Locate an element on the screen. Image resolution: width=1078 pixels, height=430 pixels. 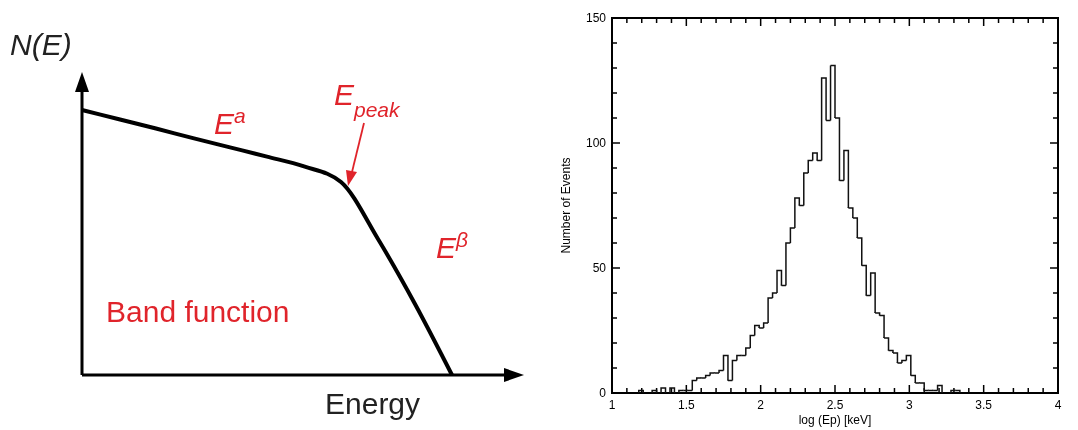
x-tick-label: 3 is located at coordinates (909, 405).